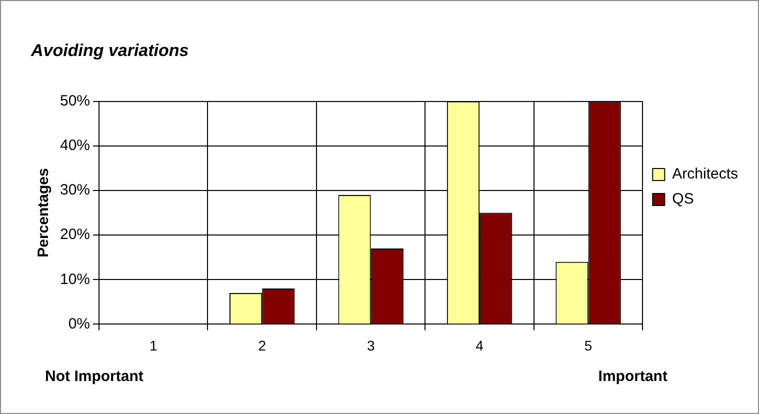 This screenshot has height=414, width=759. What do you see at coordinates (480, 345) in the screenshot?
I see `x-tick-label: 4` at bounding box center [480, 345].